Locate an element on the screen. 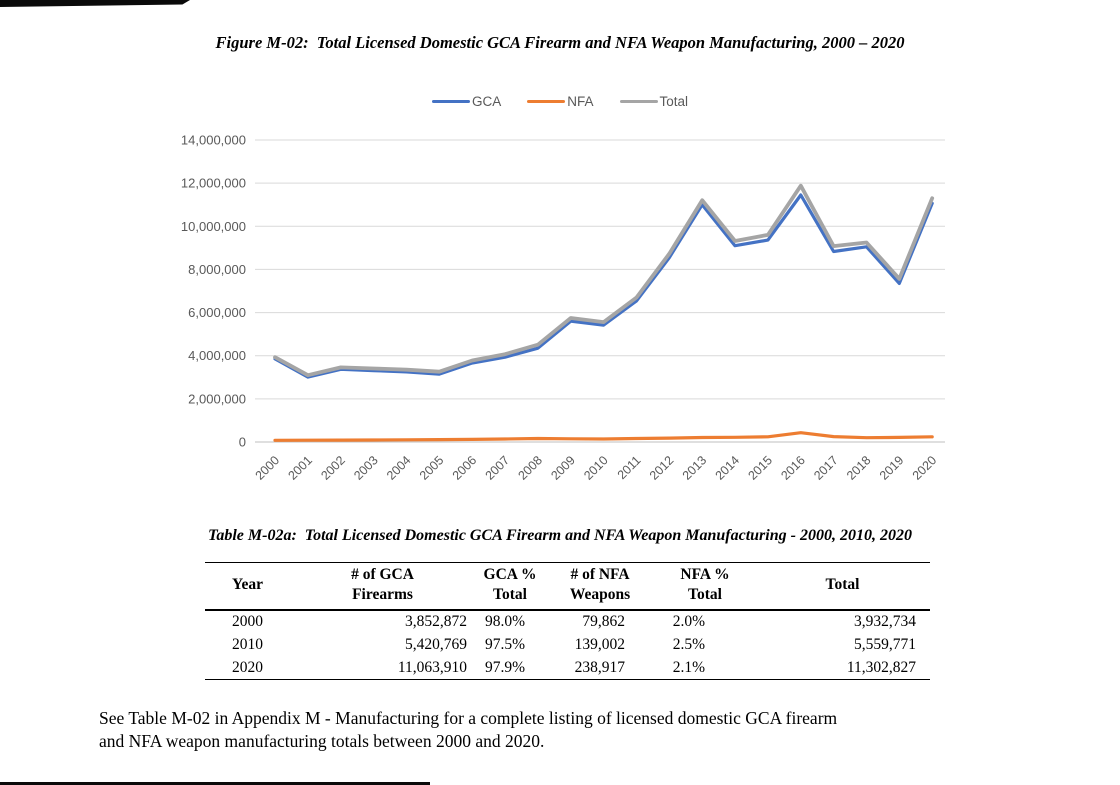 The image size is (1120, 785). table-cell: 238,917 is located at coordinates (599, 667).